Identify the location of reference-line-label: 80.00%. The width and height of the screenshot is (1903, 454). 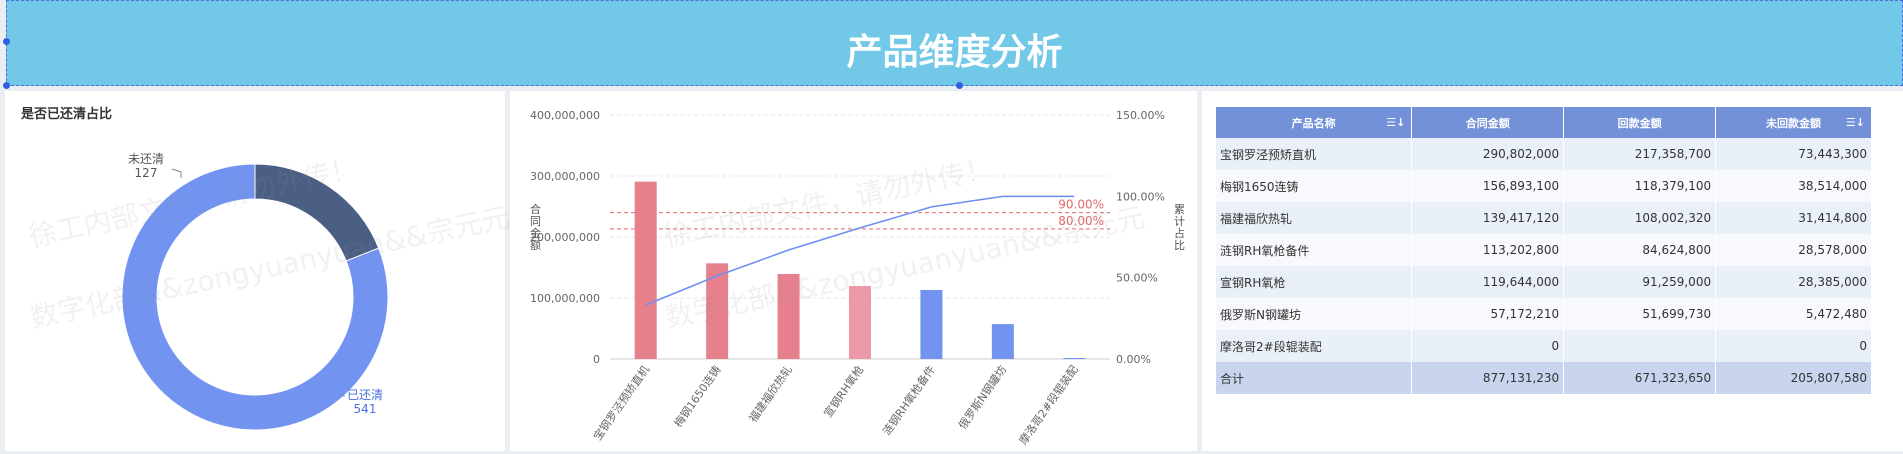
(1081, 221).